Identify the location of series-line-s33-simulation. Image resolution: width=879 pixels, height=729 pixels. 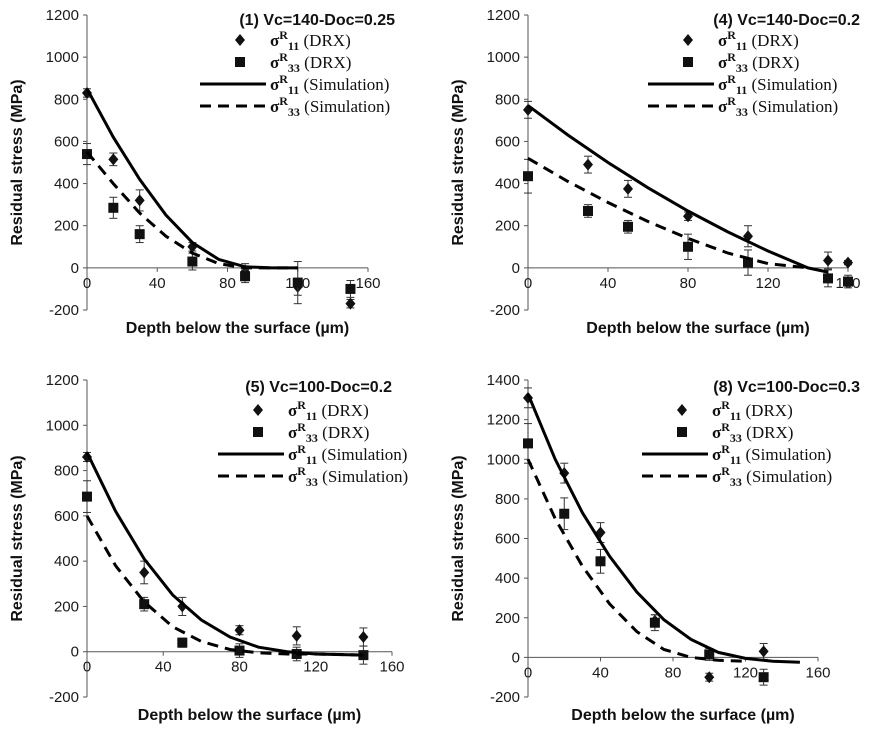
(668, 213).